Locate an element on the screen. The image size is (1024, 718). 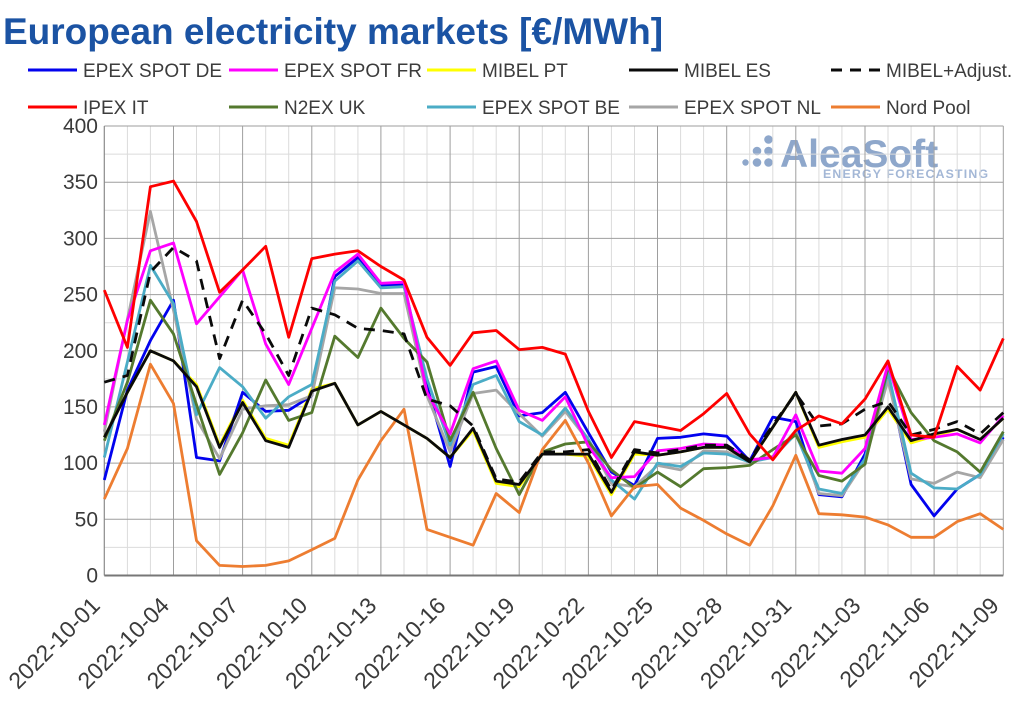
svg-text: 100 is located at coordinates (80, 463).